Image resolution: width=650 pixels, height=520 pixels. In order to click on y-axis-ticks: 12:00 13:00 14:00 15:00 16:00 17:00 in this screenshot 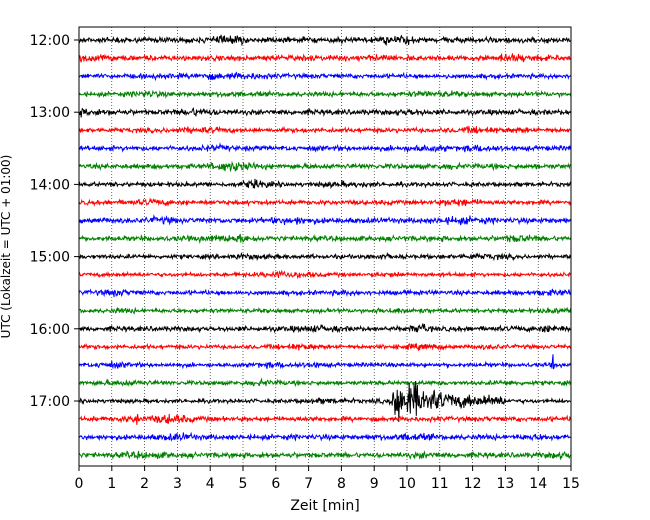, I will do `click(54, 221)`.